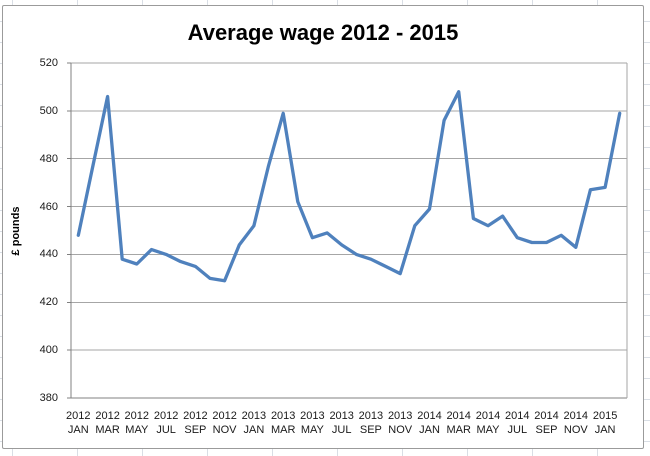 The width and height of the screenshot is (650, 456). I want to click on x-tick-label: 2014 MAR, so click(459, 423).